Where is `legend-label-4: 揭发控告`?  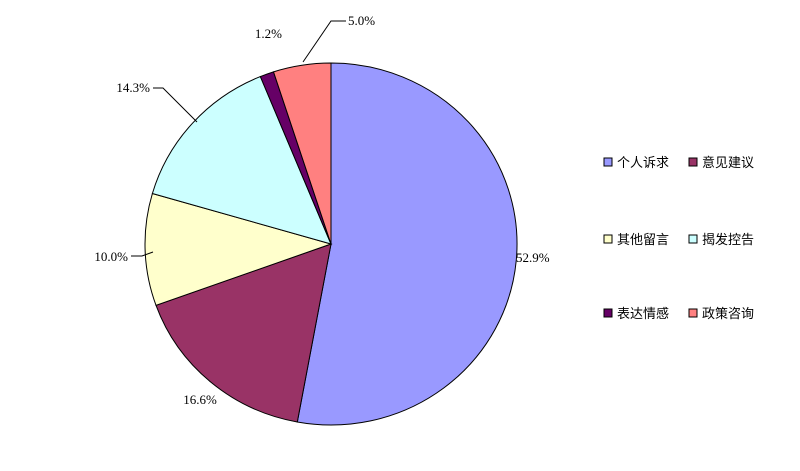 legend-label-4: 揭发控告 is located at coordinates (728, 240).